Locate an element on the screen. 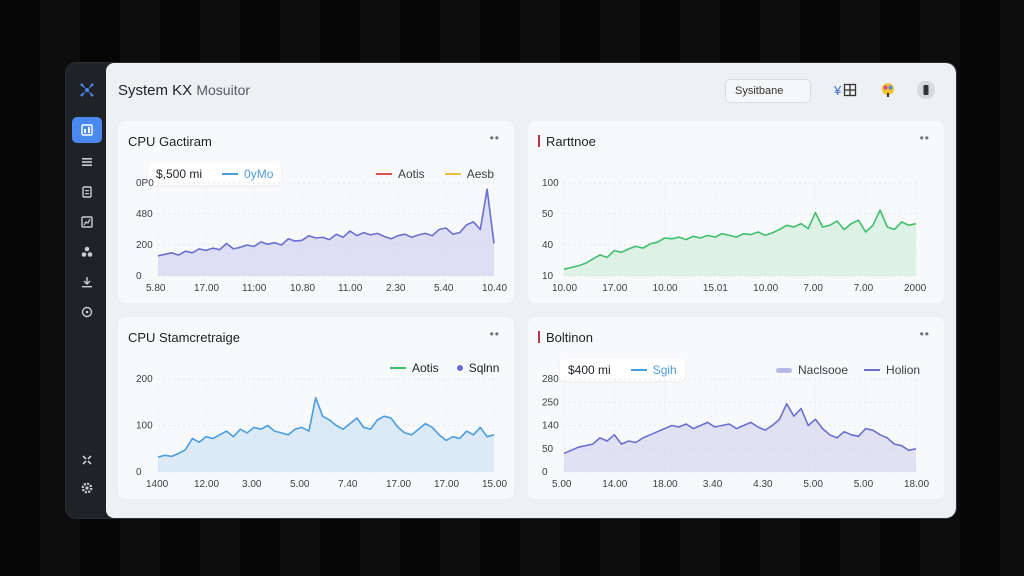 The height and width of the screenshot is (576, 1024). x-tick-label: 7.40 is located at coordinates (348, 484).